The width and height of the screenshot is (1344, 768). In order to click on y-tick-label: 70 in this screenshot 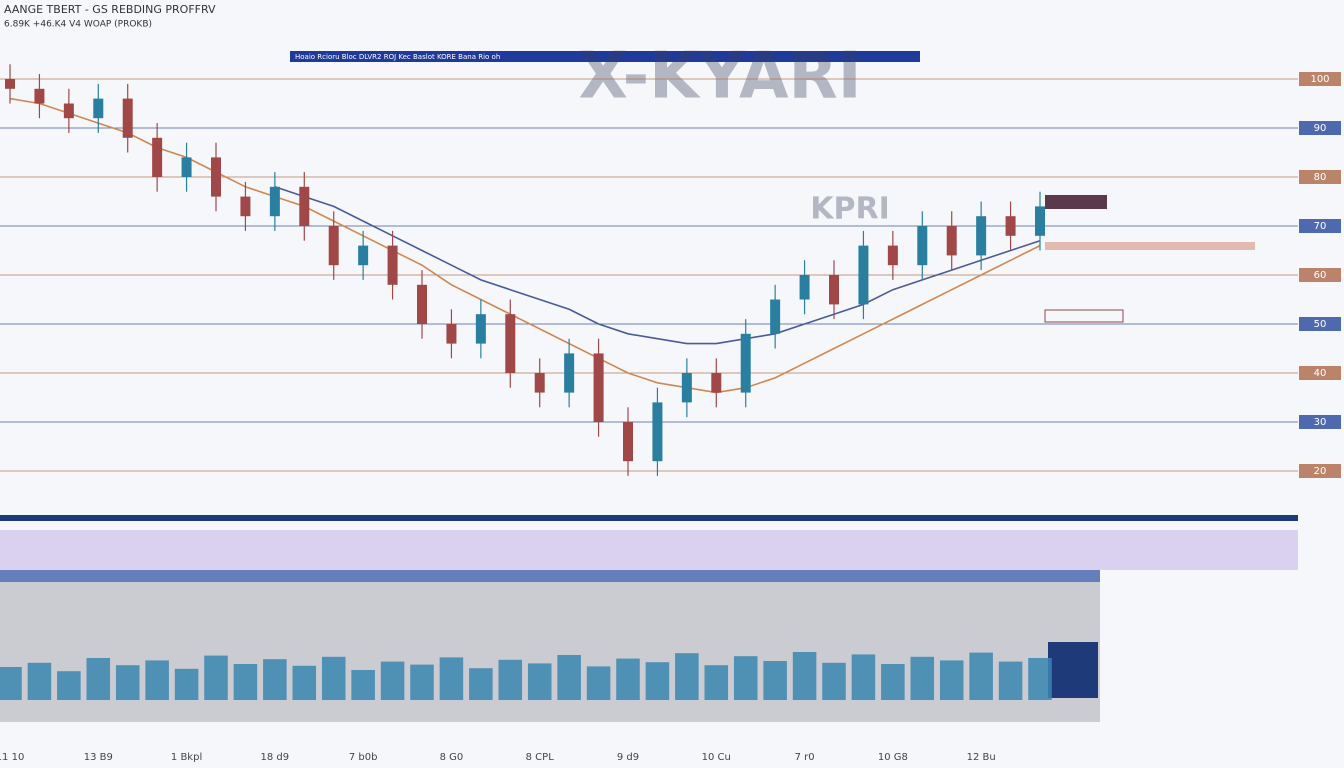, I will do `click(1320, 226)`.